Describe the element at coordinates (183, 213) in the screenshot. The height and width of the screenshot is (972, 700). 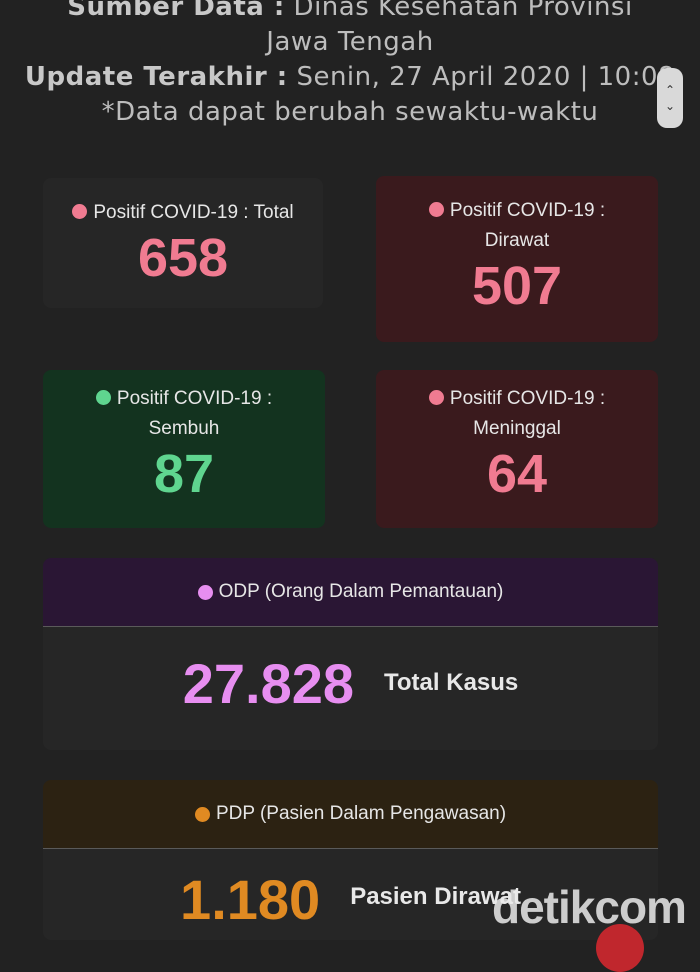
I see `card-label: Positif COVID-19 : Total` at that location.